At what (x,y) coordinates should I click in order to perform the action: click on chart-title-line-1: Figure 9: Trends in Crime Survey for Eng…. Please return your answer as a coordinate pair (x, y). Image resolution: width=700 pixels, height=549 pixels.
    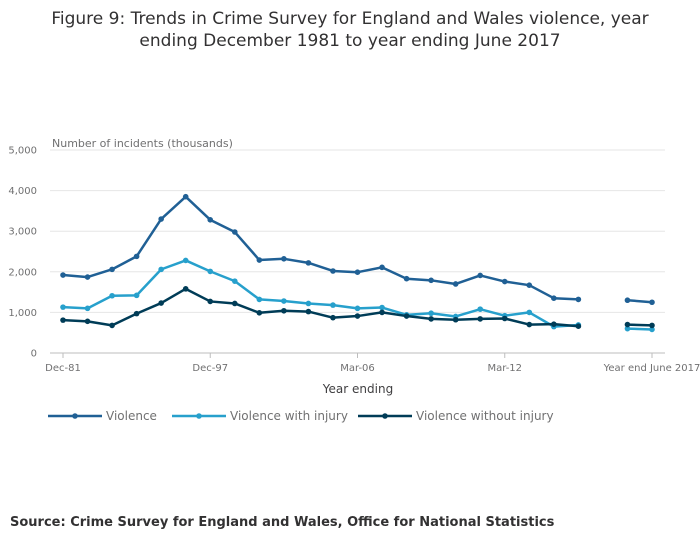
    Looking at the image, I should click on (349, 19).